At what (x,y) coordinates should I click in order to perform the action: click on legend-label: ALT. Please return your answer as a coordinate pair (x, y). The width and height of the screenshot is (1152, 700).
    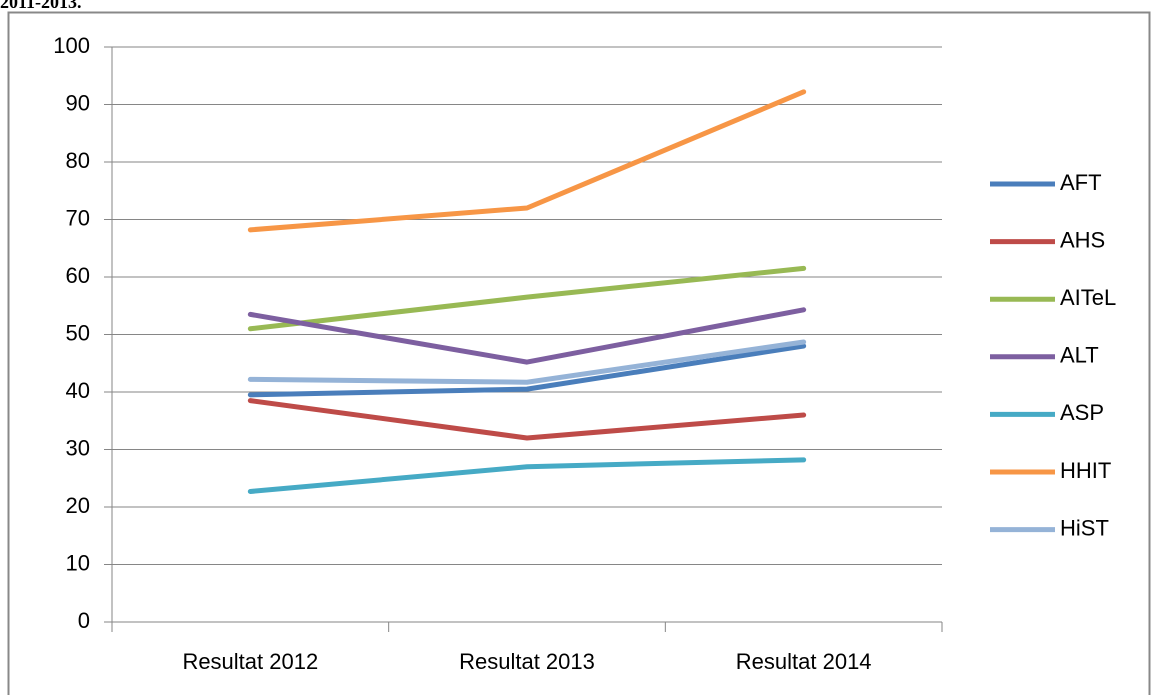
    Looking at the image, I should click on (1079, 355).